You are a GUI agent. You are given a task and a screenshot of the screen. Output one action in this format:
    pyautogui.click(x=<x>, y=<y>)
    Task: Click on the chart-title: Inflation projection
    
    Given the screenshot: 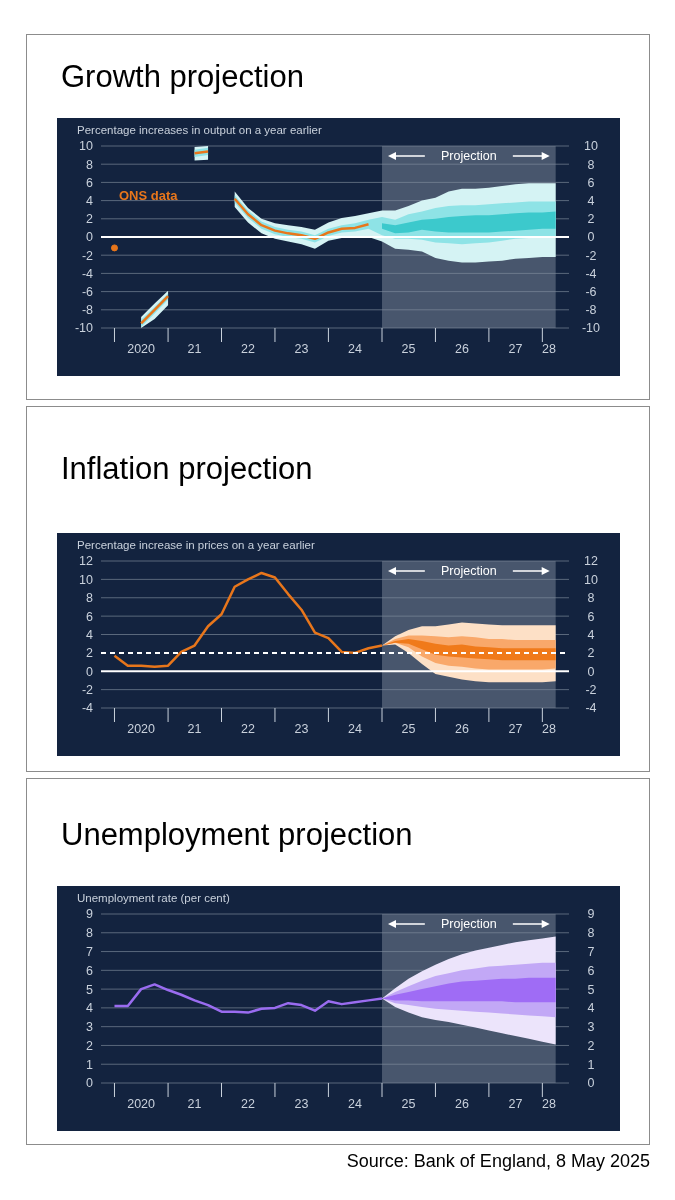 What is the action you would take?
    pyautogui.click(x=187, y=469)
    